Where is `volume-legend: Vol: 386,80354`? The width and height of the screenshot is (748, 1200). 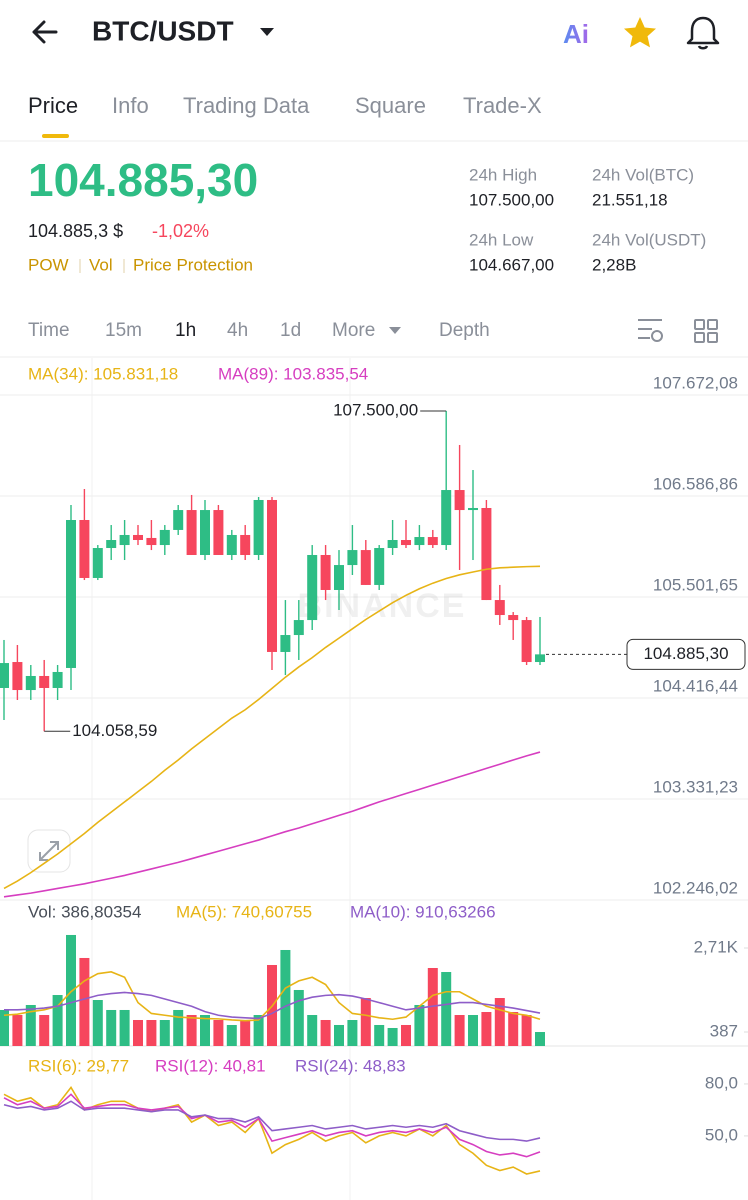 volume-legend: Vol: 386,80354 is located at coordinates (84, 911).